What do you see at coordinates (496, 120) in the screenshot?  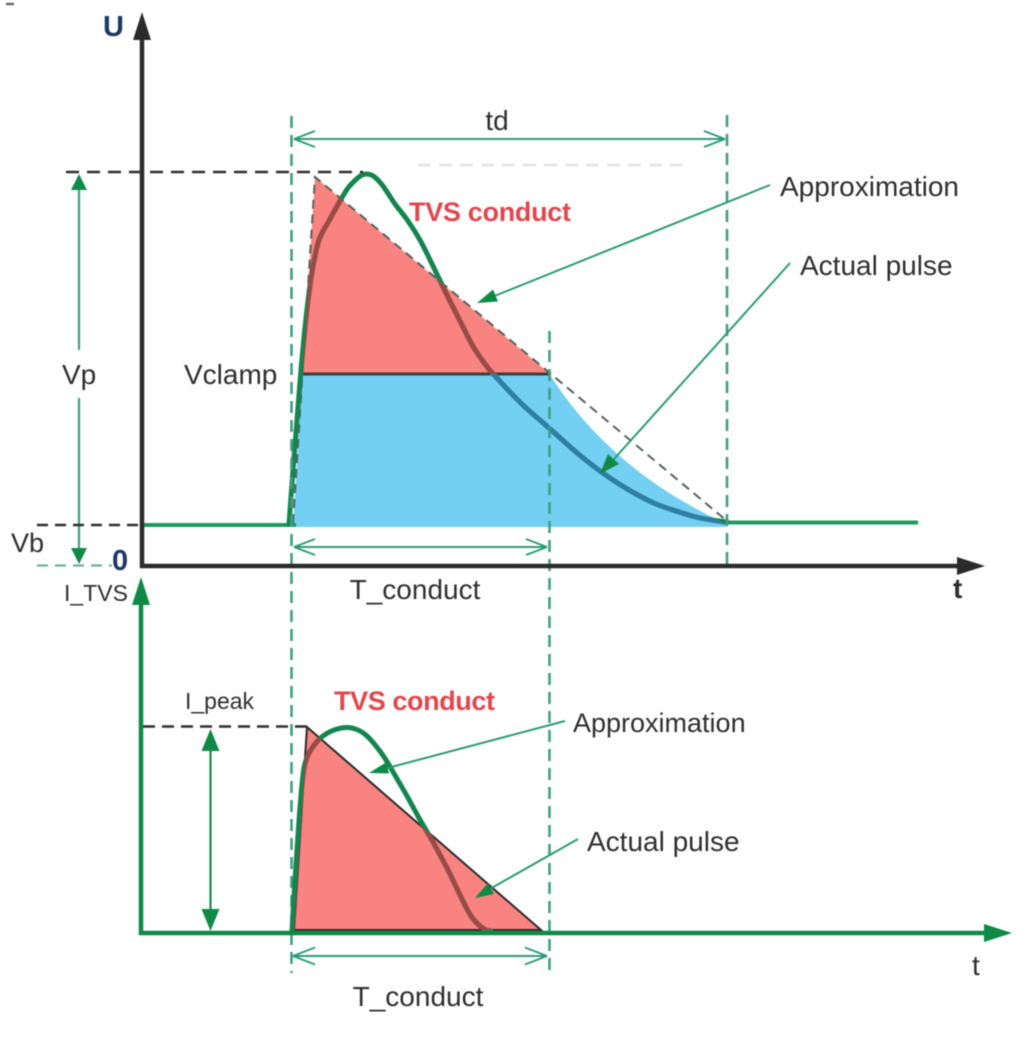 I see `svg-text: td` at bounding box center [496, 120].